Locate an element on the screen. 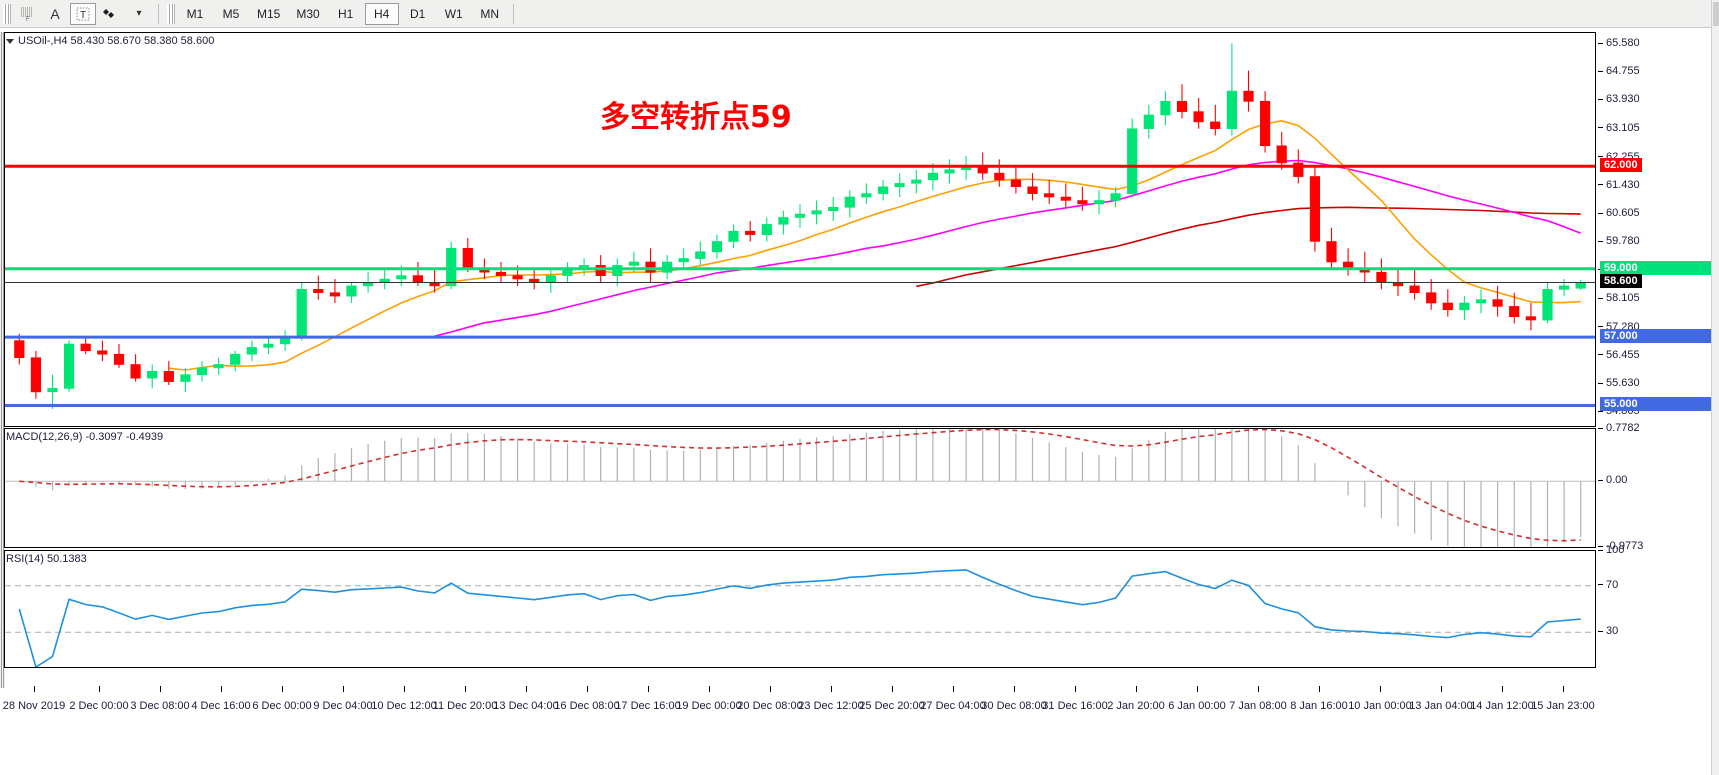 The image size is (1719, 775). rsi-canvas is located at coordinates (800, 609).